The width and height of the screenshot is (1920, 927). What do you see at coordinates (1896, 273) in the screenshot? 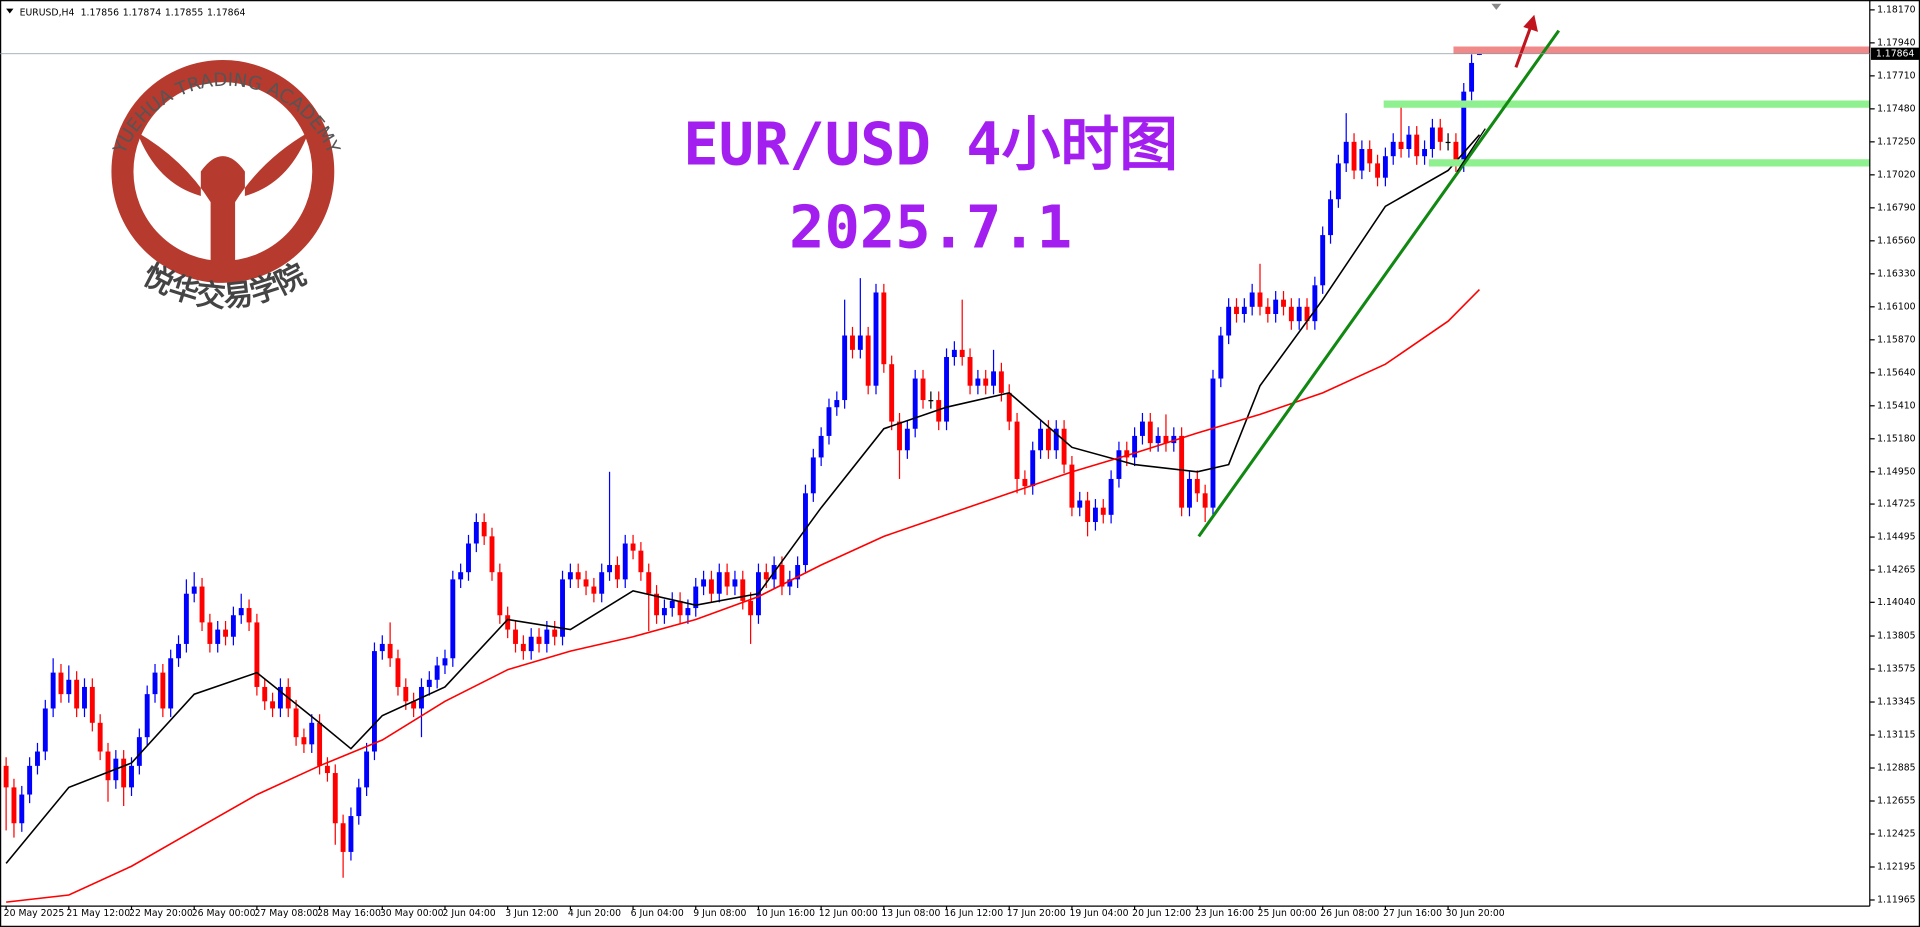
I see `y-tick-label: 1.16330` at bounding box center [1896, 273].